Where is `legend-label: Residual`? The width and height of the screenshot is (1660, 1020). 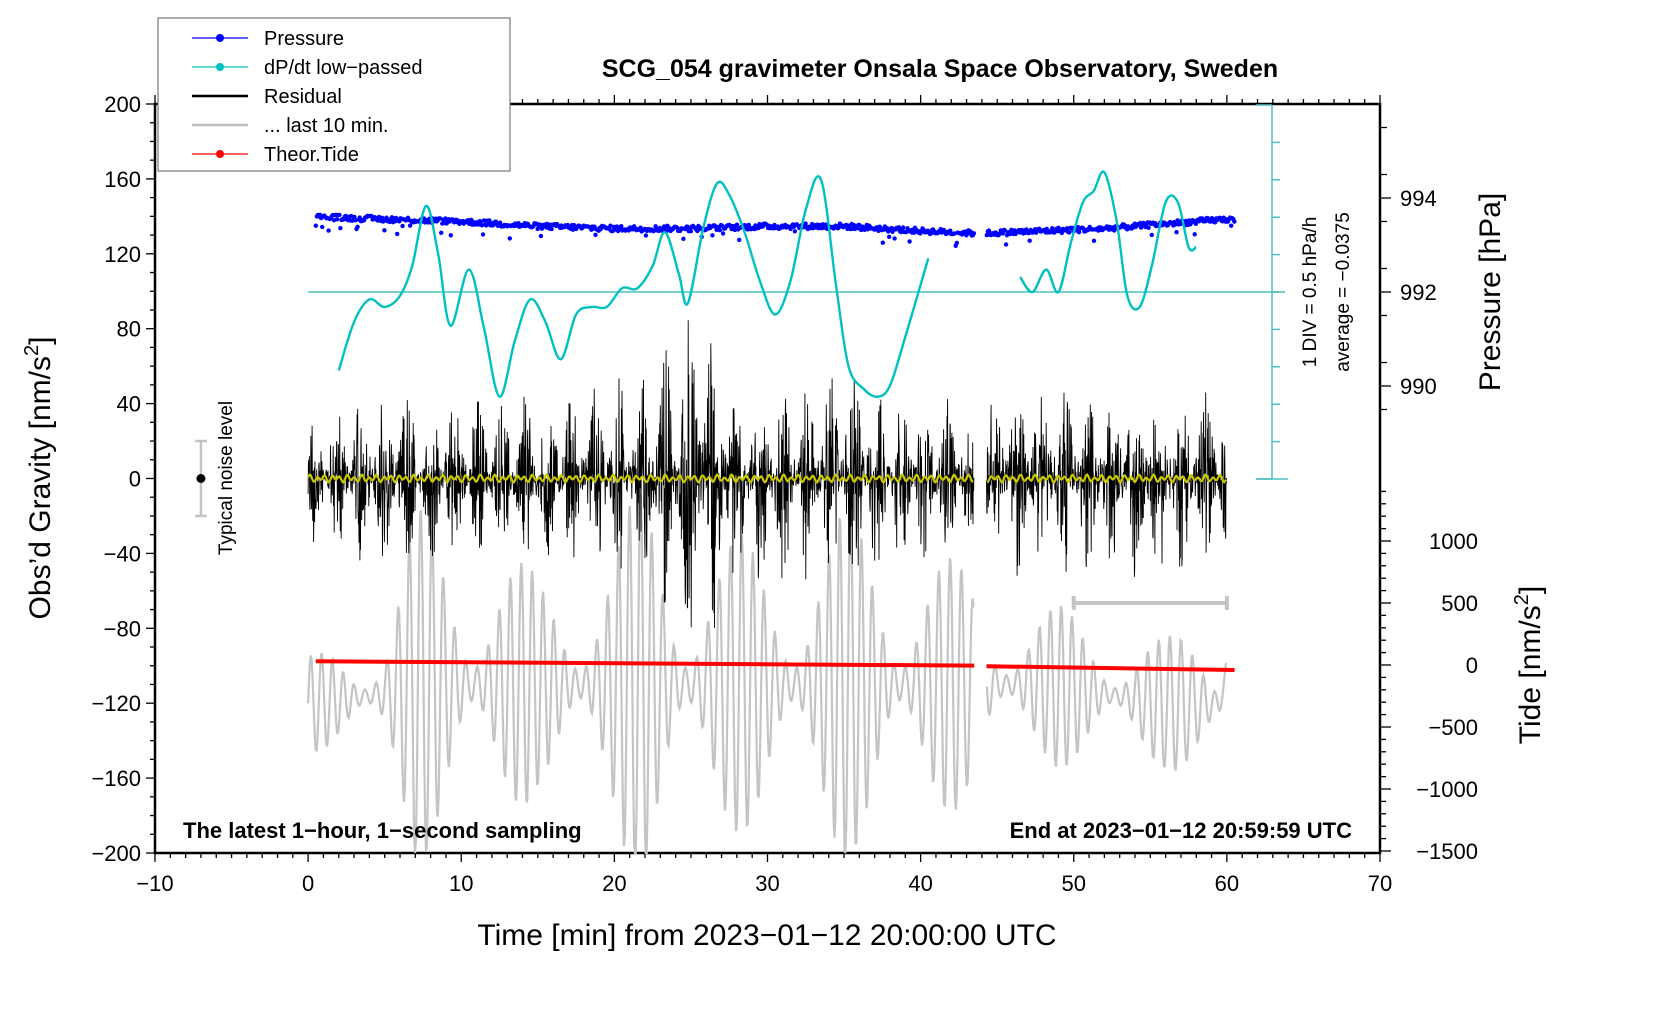
legend-label: Residual is located at coordinates (303, 97).